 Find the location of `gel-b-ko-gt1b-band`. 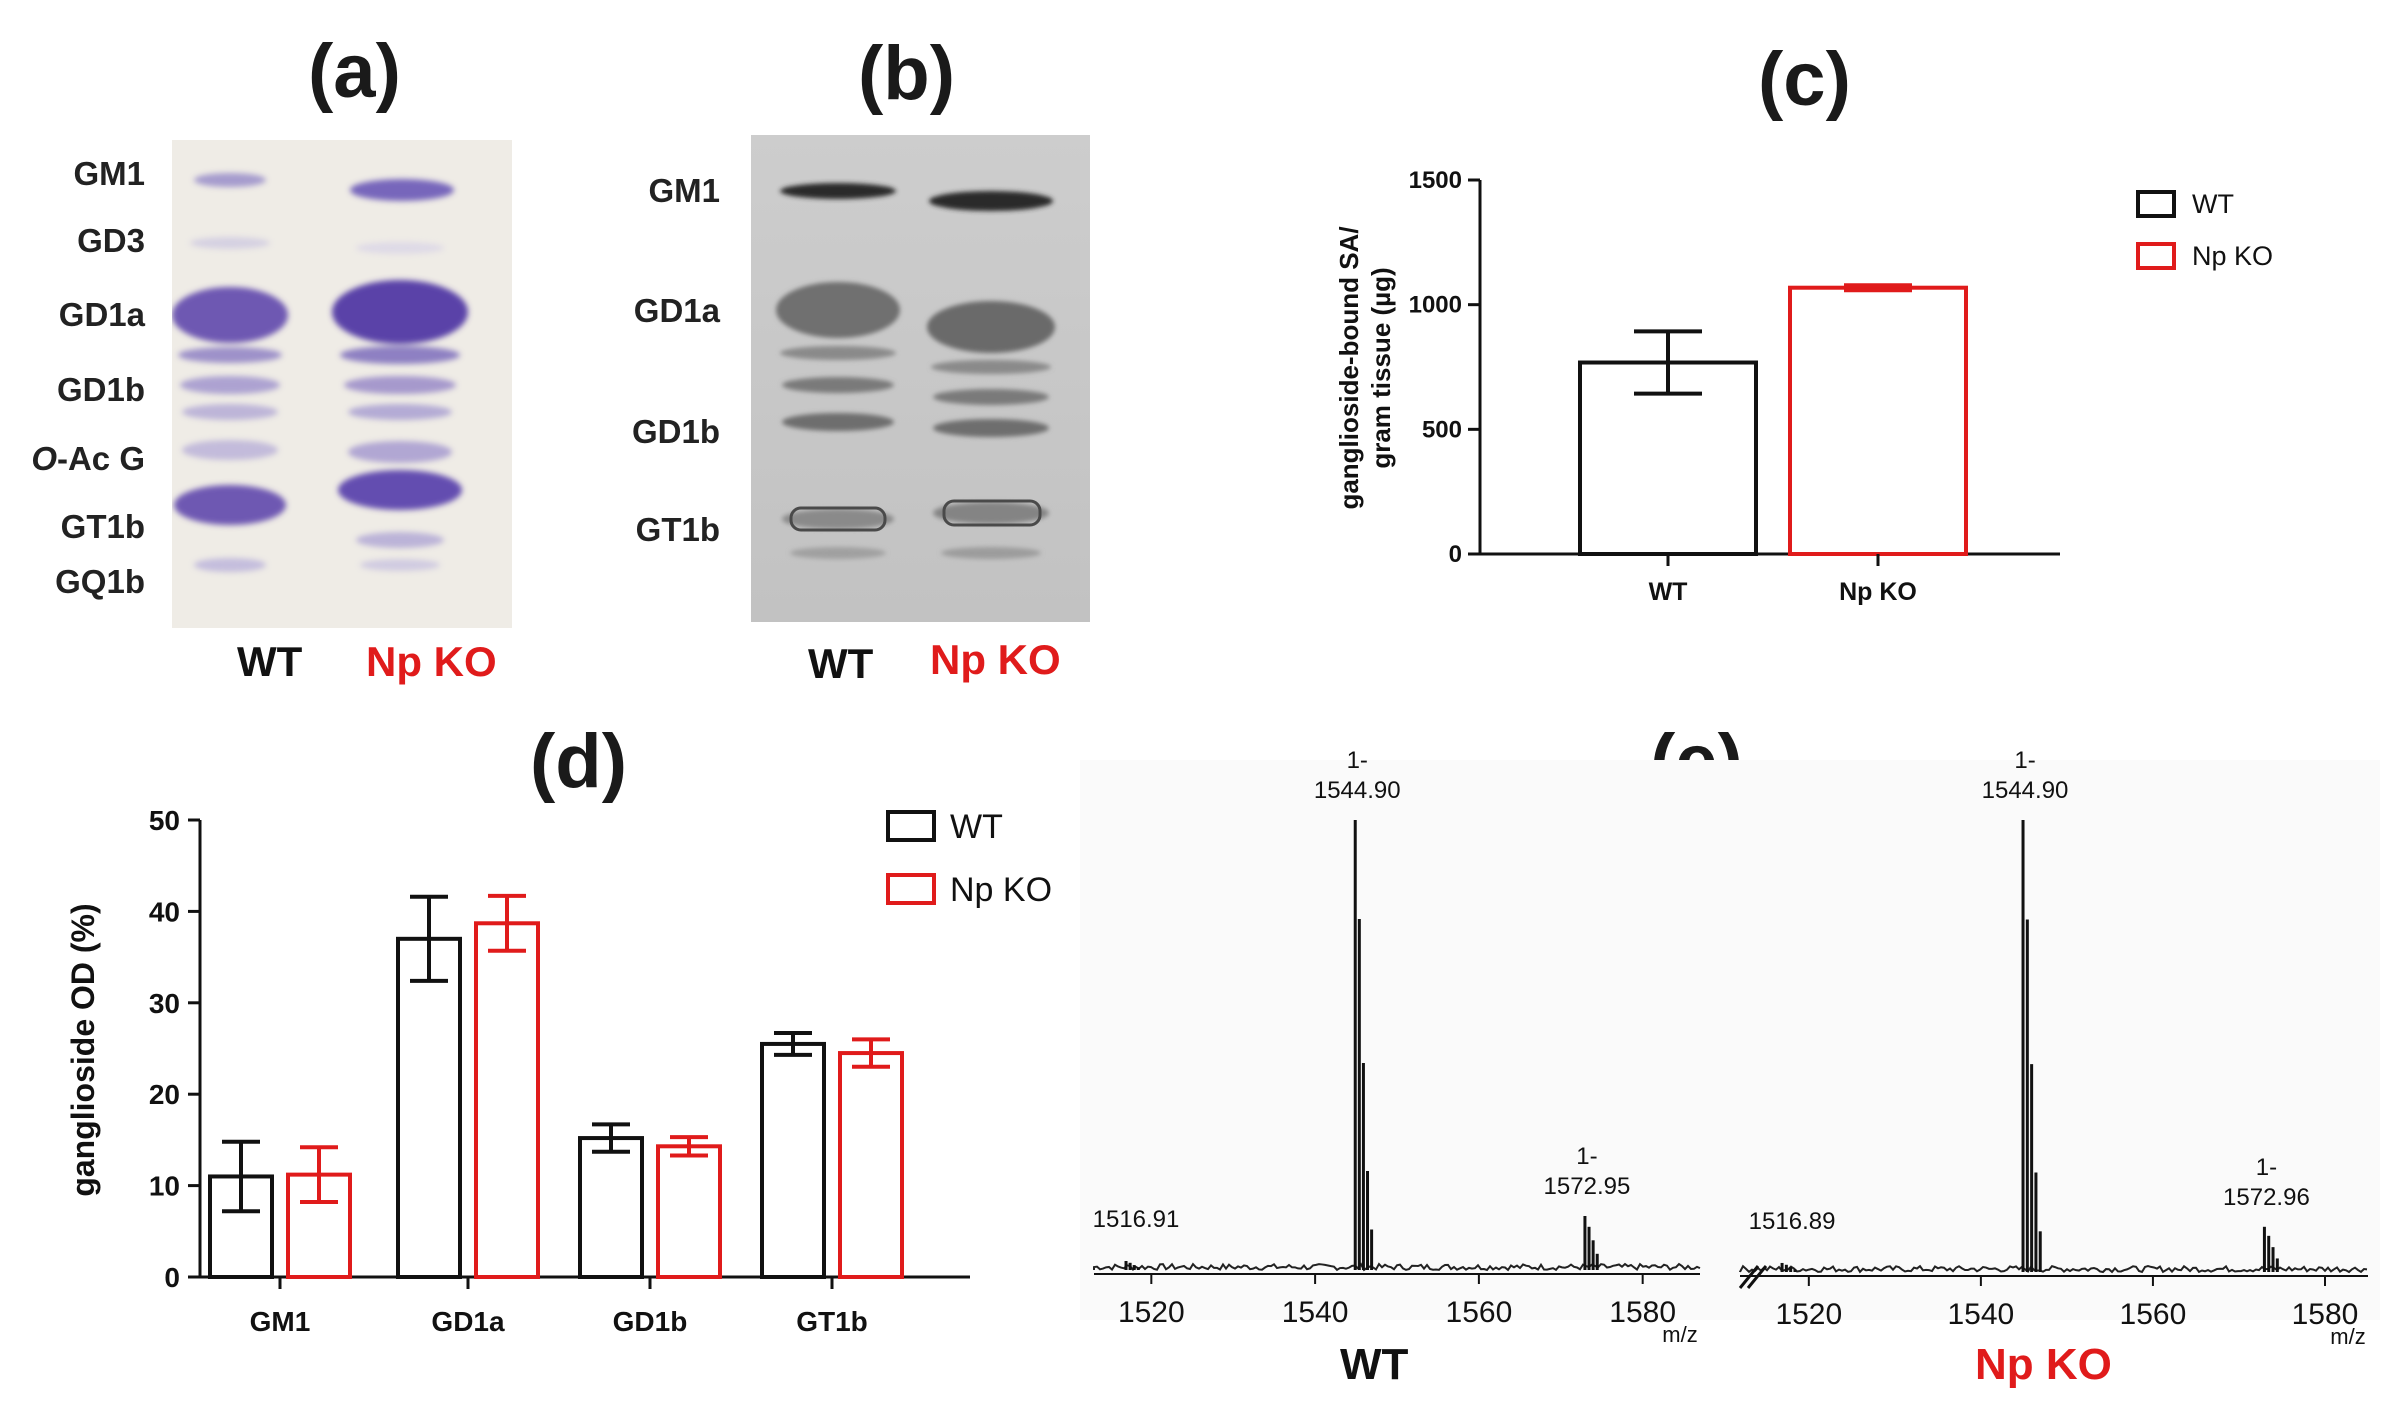

gel-b-ko-gt1b-band is located at coordinates (991, 513).